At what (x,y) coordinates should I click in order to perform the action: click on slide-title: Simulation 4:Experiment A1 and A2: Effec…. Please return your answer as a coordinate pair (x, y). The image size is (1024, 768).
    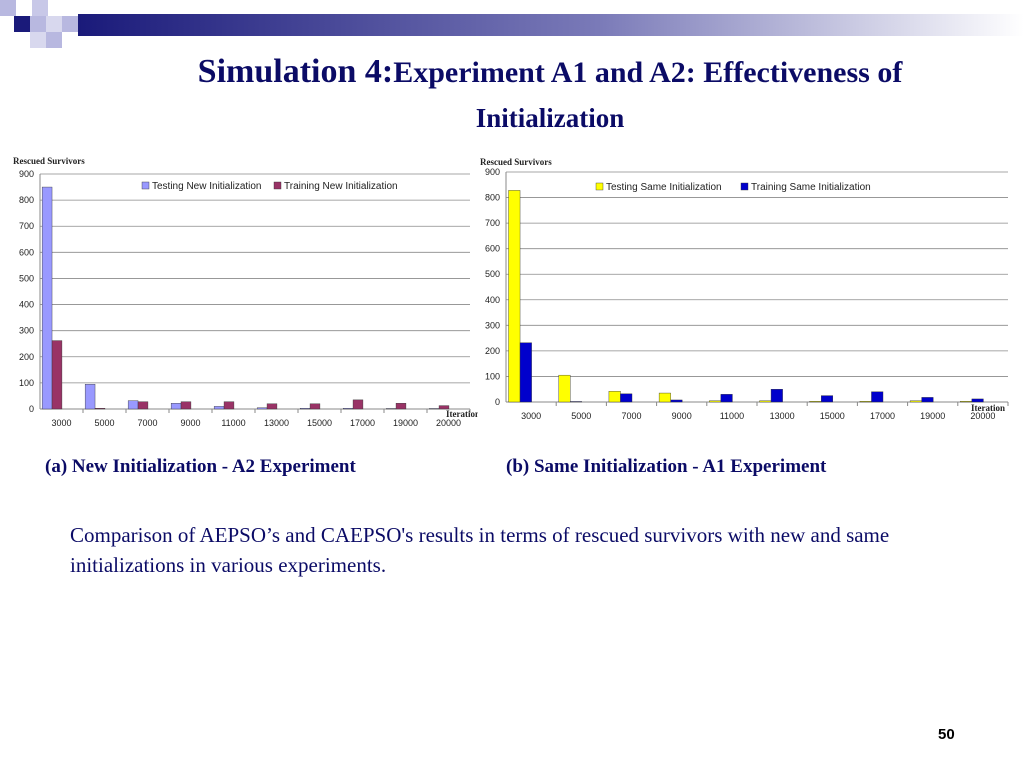
    Looking at the image, I should click on (542, 94).